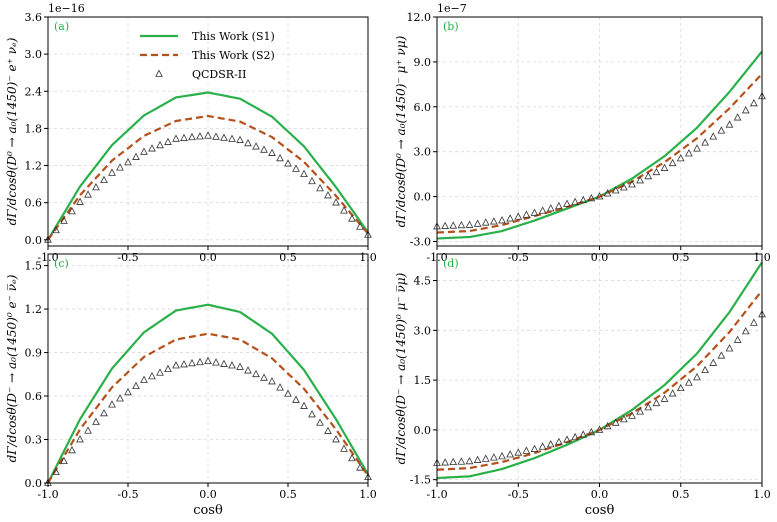  Describe the element at coordinates (34, 309) in the screenshot. I see `y-tick-label: 1.2` at that location.